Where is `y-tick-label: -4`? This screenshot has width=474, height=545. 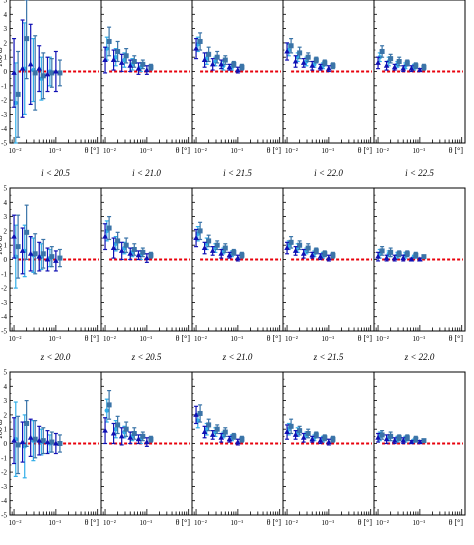 y-tick-label: -4 is located at coordinates (4, 129).